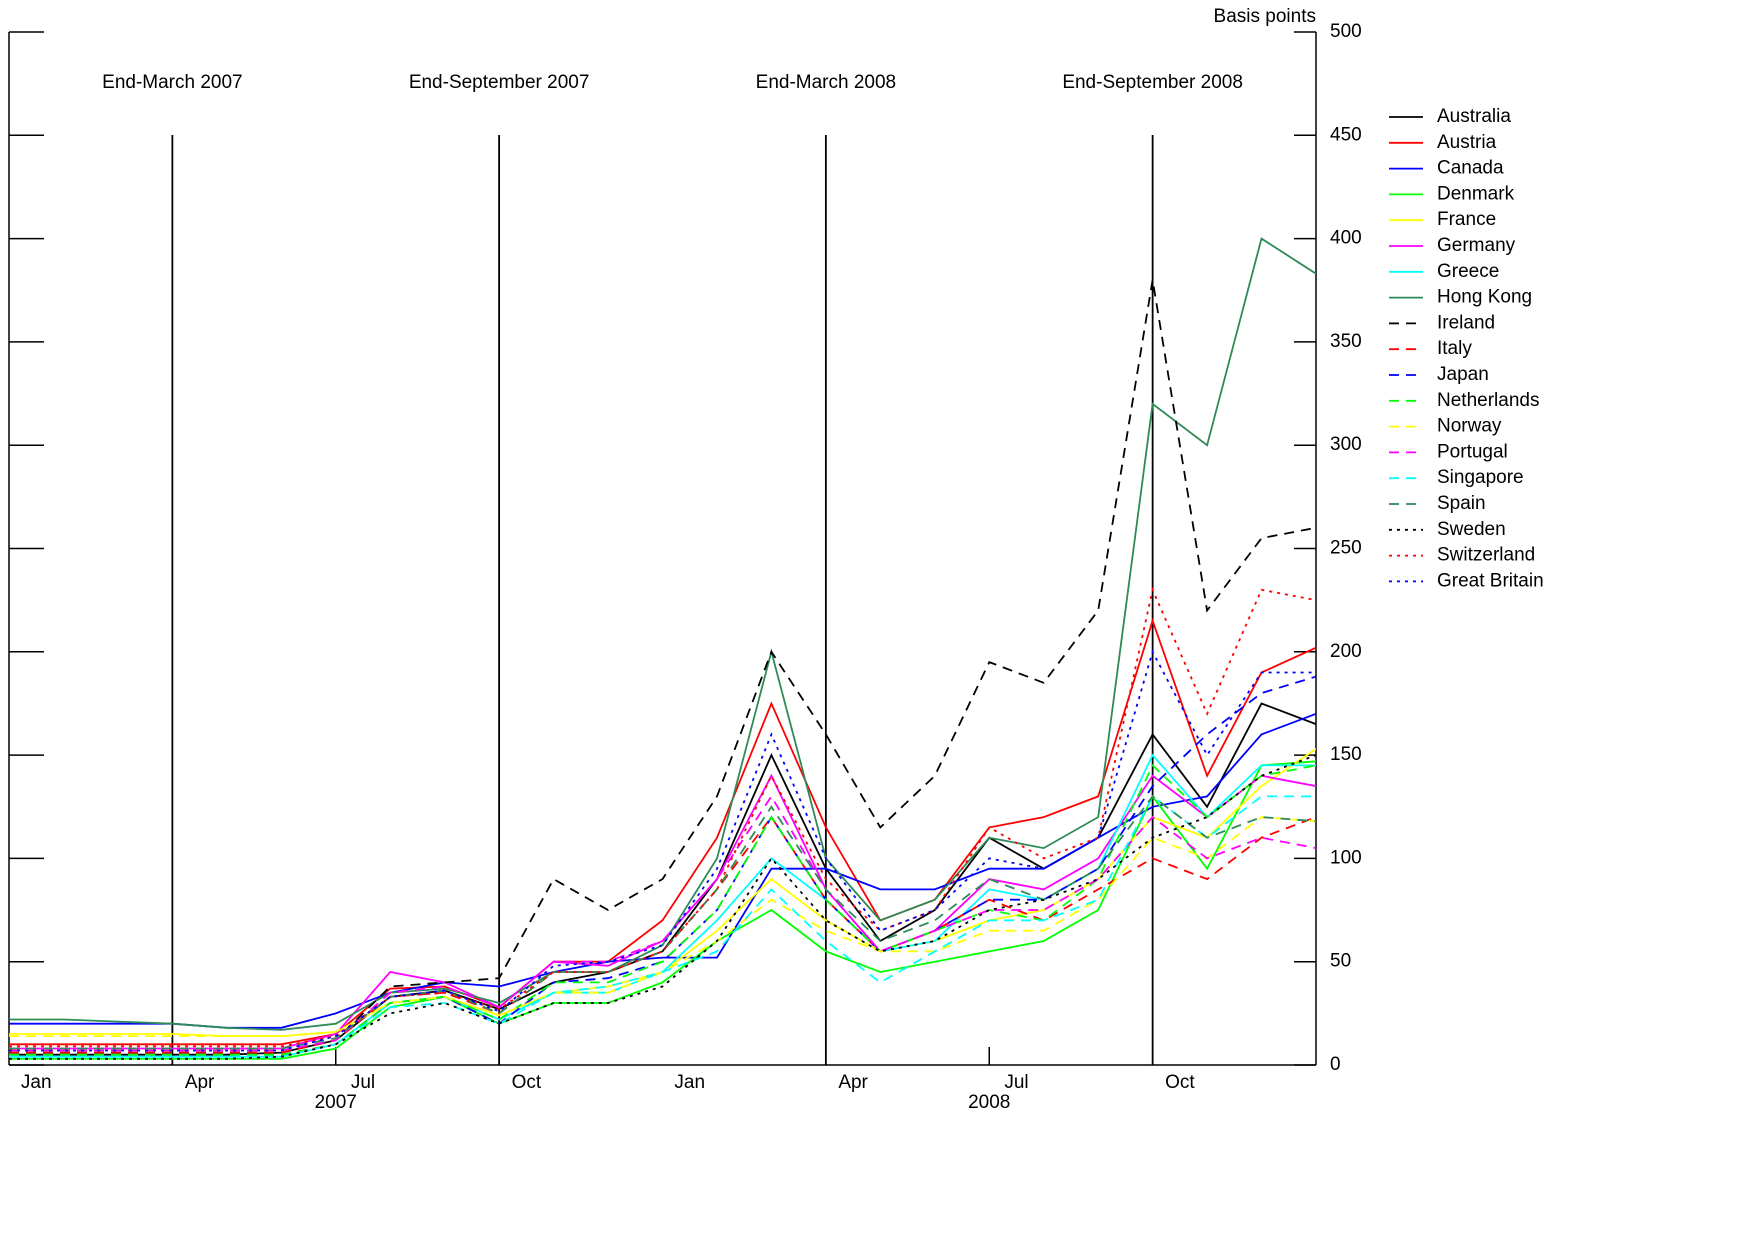 The image size is (1746, 1241). What do you see at coordinates (1265, 16) in the screenshot?
I see `y-axis-label: Basis points` at bounding box center [1265, 16].